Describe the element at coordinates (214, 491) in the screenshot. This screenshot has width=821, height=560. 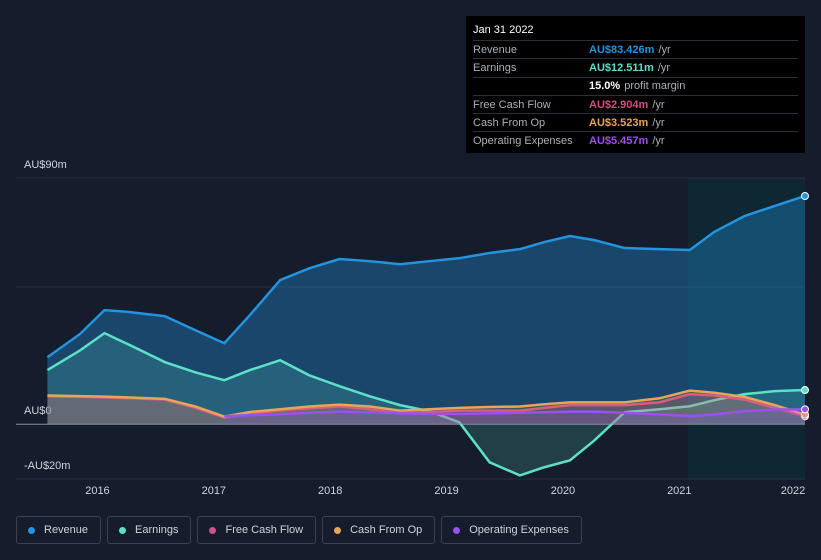
I see `x-tick-label: 2017` at that location.